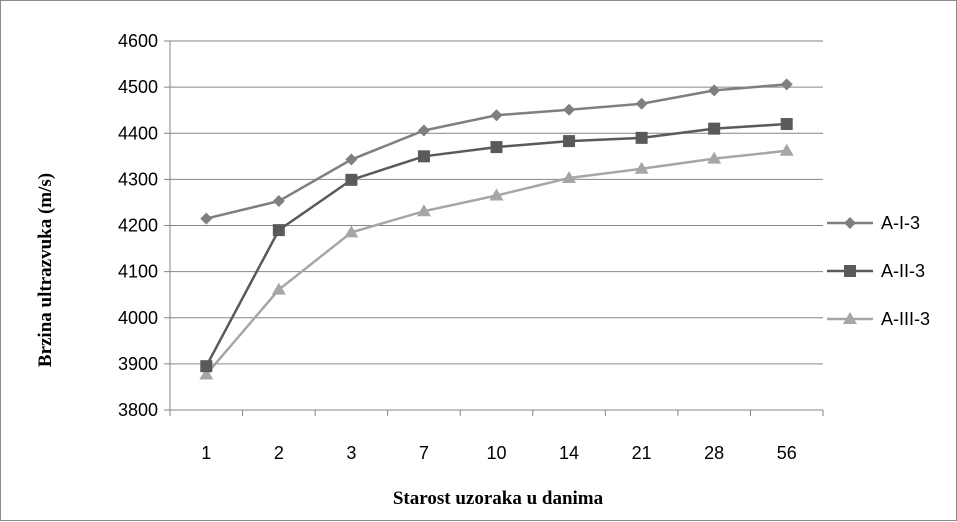 This screenshot has width=957, height=522. What do you see at coordinates (900, 223) in the screenshot?
I see `legend-label: A-I-3` at bounding box center [900, 223].